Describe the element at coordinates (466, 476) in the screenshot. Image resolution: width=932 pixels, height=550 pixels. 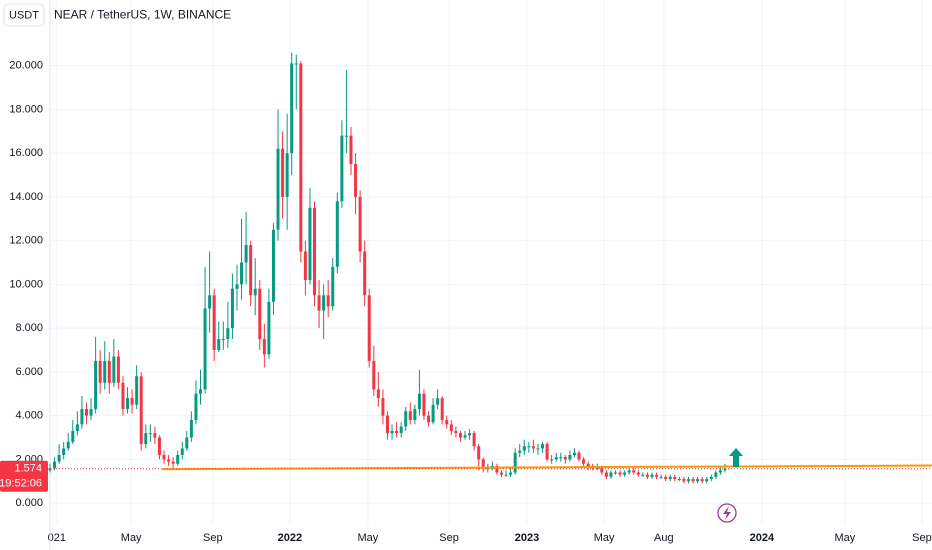
I see `overlays: 1.574 19:52:06` at that location.